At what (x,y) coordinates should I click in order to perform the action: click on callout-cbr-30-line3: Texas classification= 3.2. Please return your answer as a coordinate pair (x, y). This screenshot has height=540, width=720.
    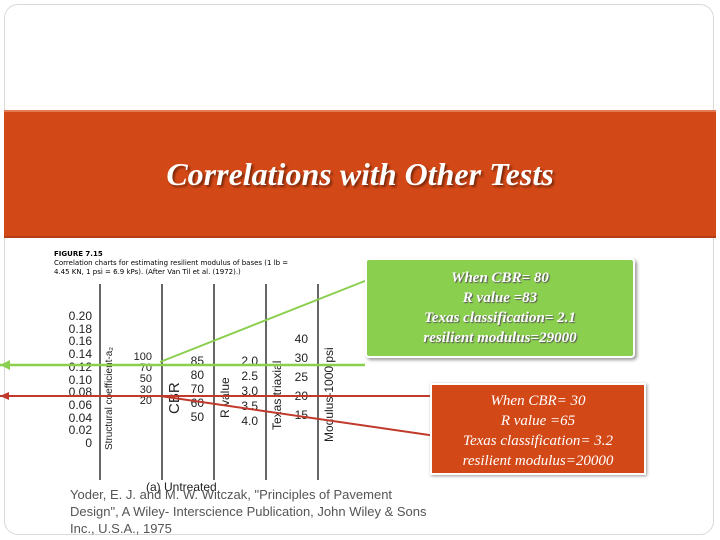
    Looking at the image, I should click on (538, 441).